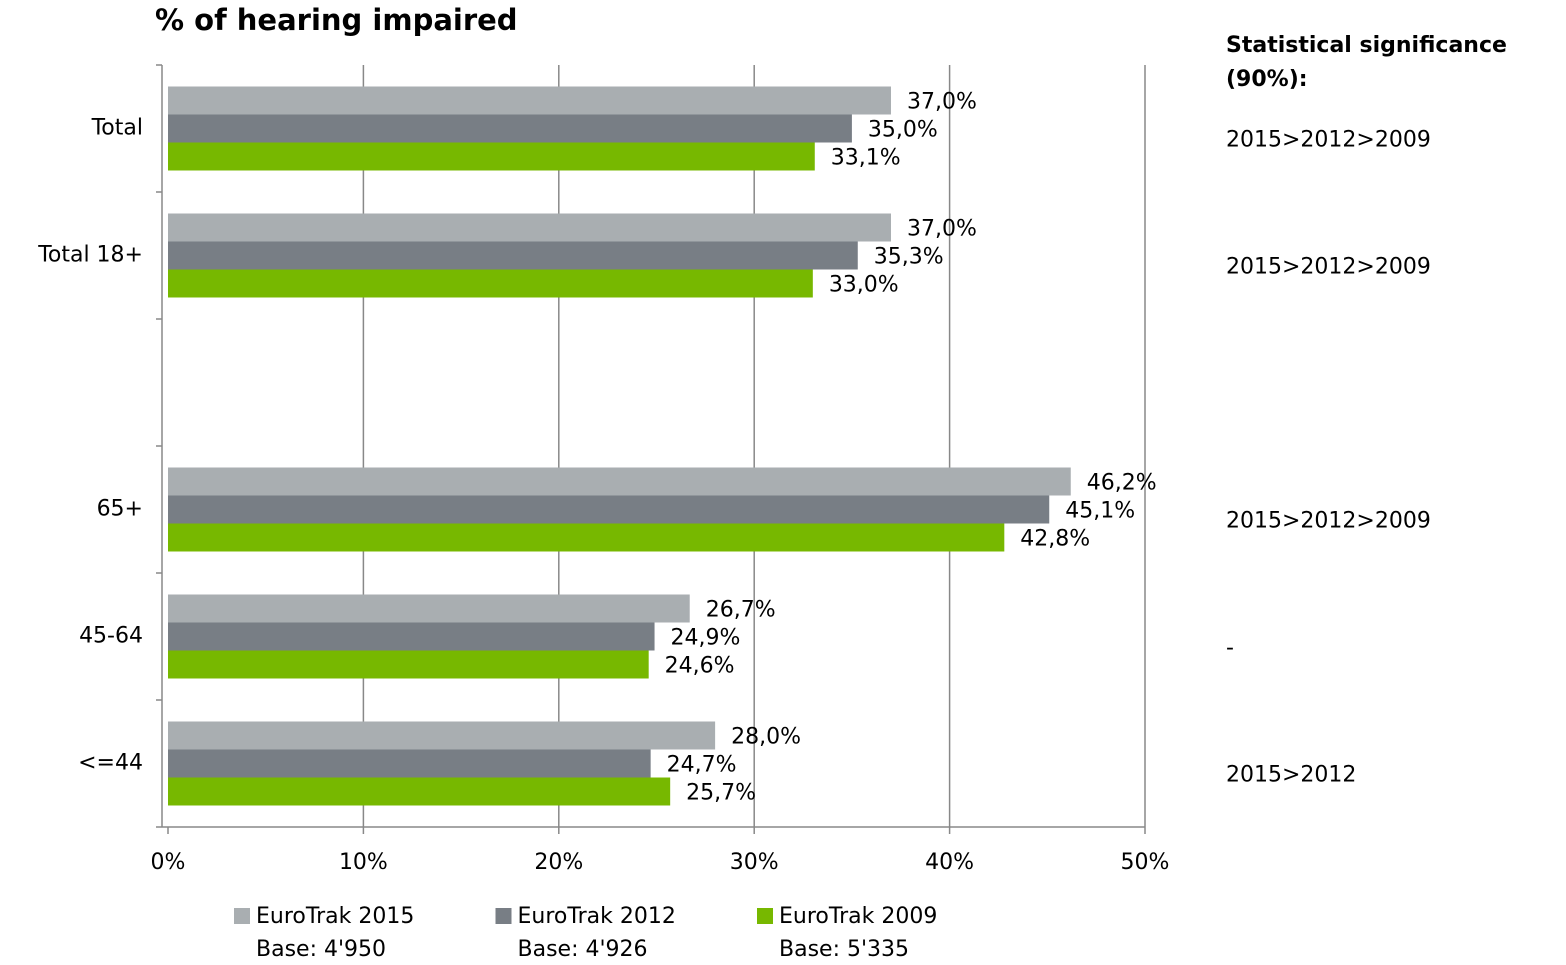 This screenshot has width=1566, height=965. Describe the element at coordinates (1230, 648) in the screenshot. I see `significance-label: -` at that location.